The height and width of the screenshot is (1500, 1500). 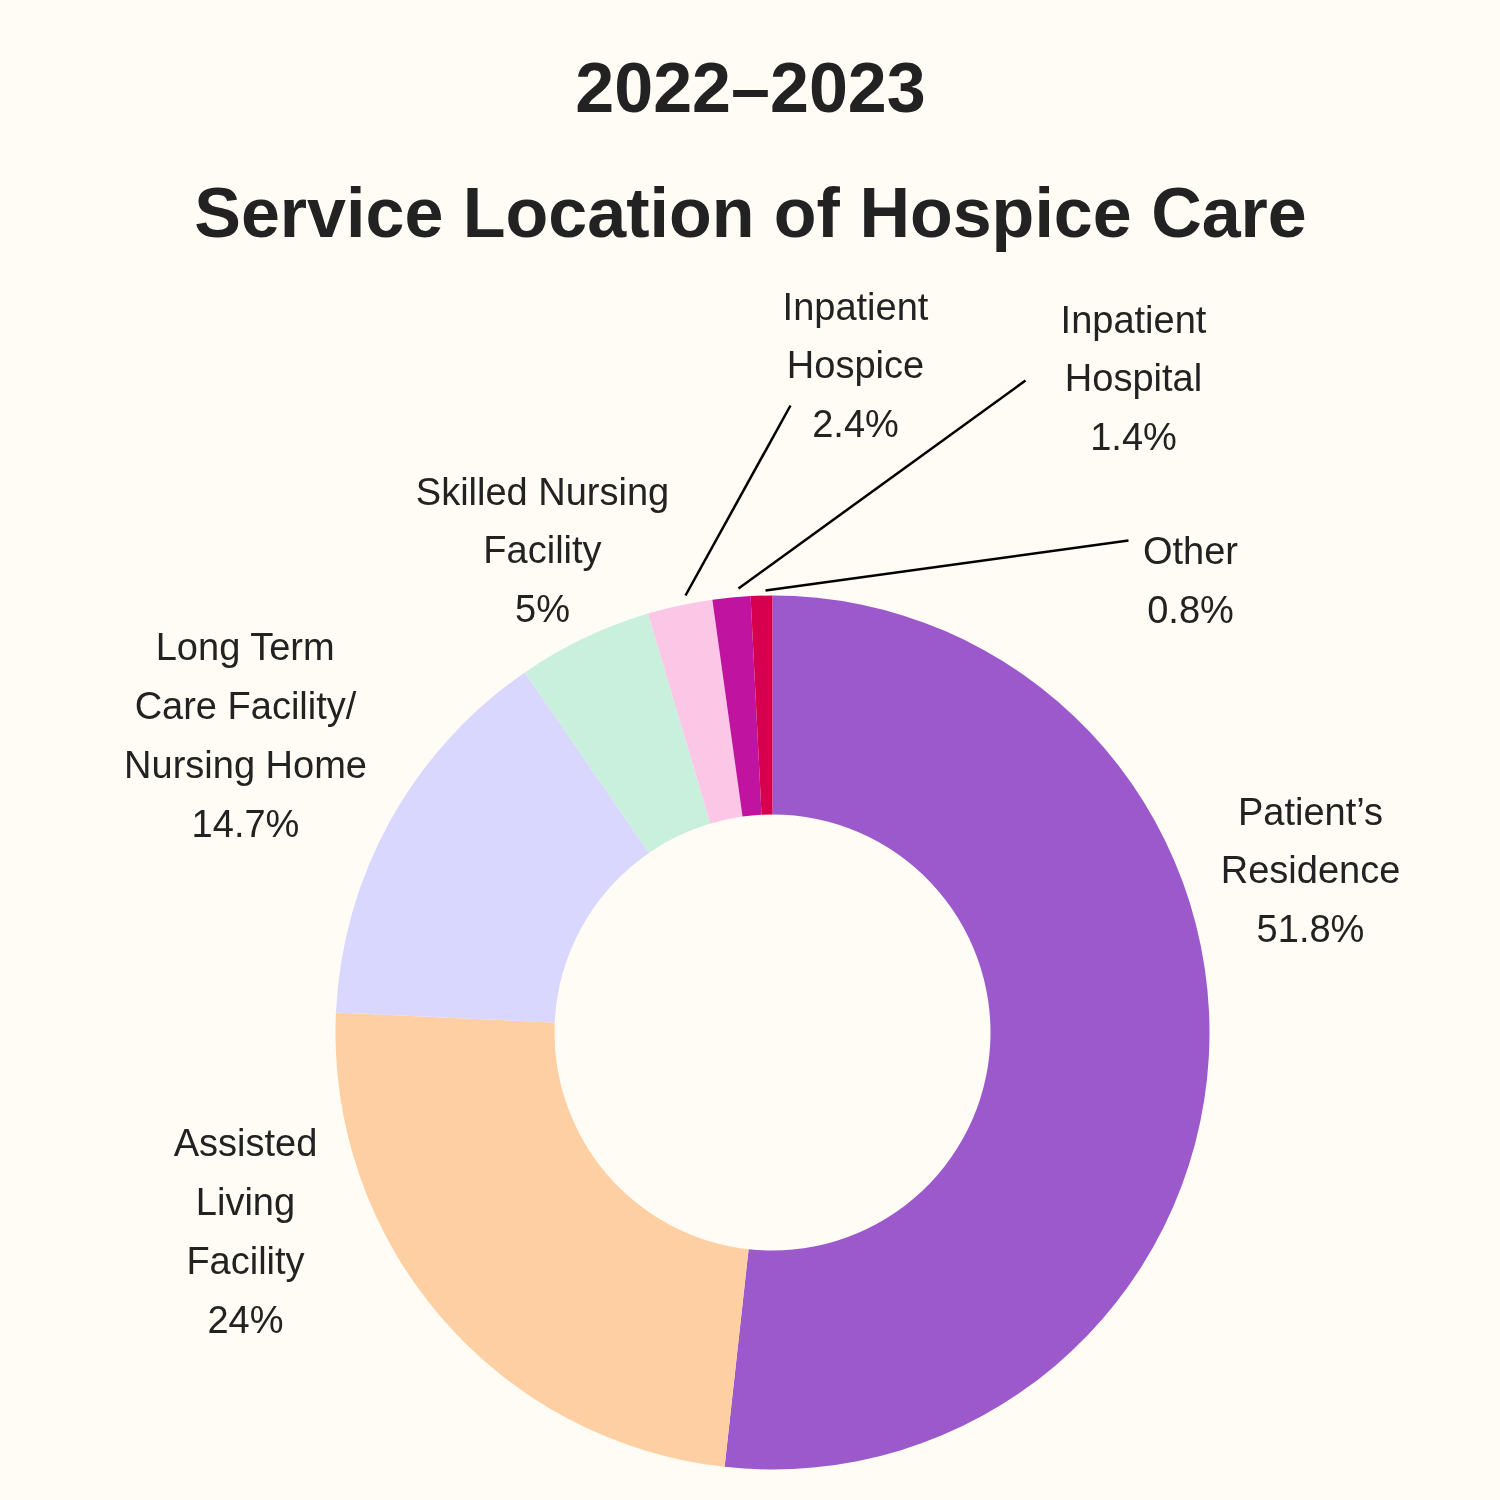 I want to click on slice-label: Inpatient Hospice, so click(x=855, y=336).